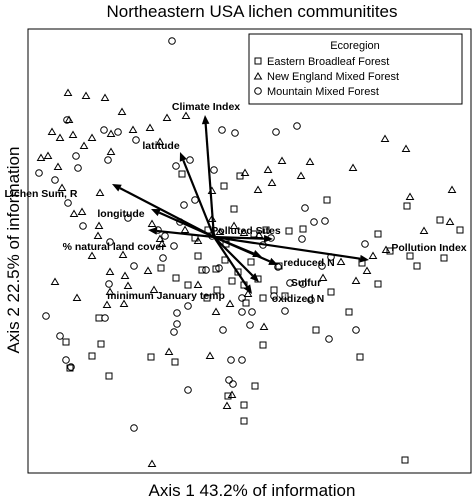  I want to click on vector-label: latitude, so click(160, 146).